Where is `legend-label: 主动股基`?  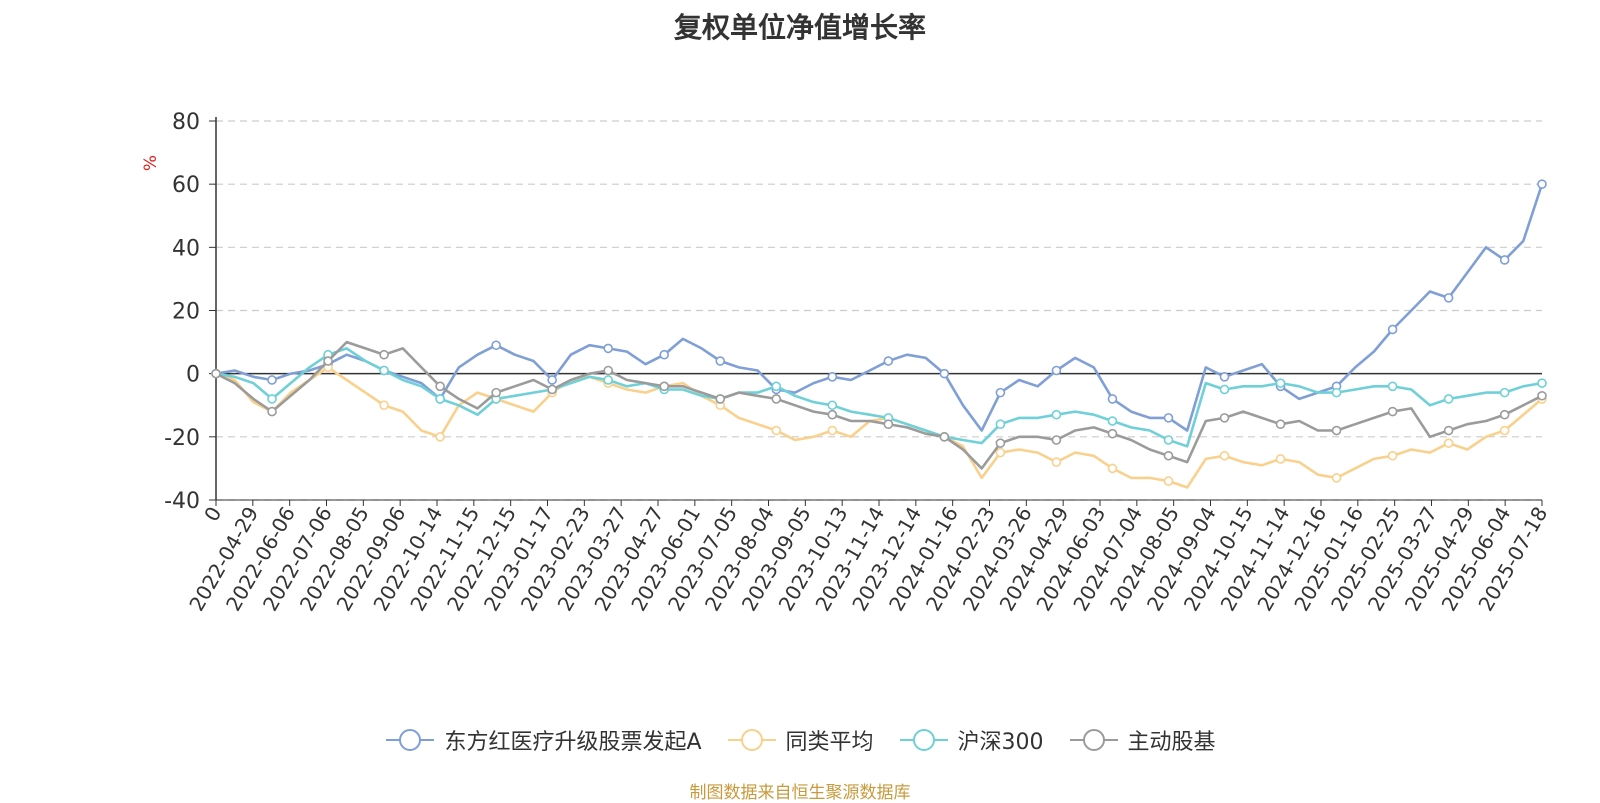
legend-label: 主动股基 is located at coordinates (1171, 742).